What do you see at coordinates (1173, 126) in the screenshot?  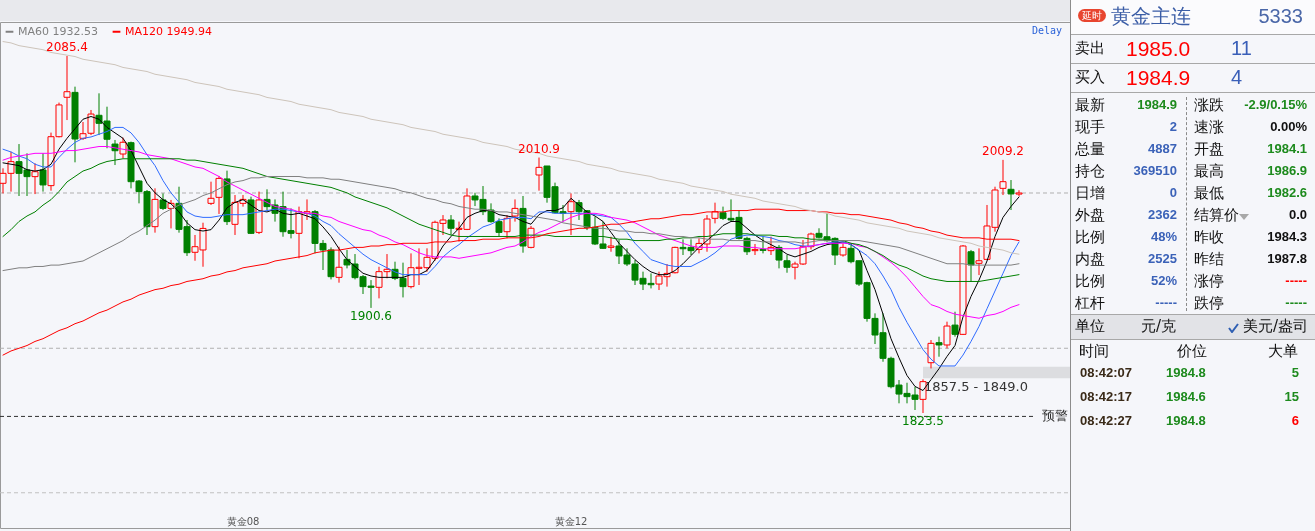 I see `text: 2` at bounding box center [1173, 126].